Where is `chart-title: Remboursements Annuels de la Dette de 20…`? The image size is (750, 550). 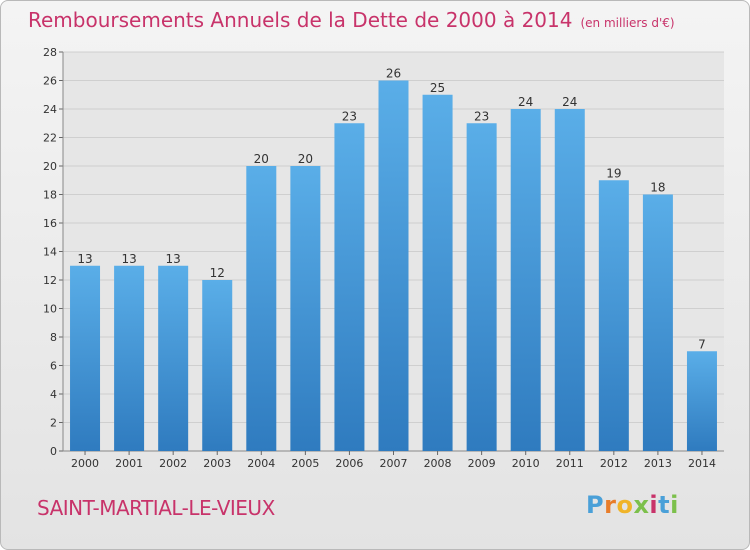 chart-title: Remboursements Annuels de la Dette de 20… is located at coordinates (351, 20).